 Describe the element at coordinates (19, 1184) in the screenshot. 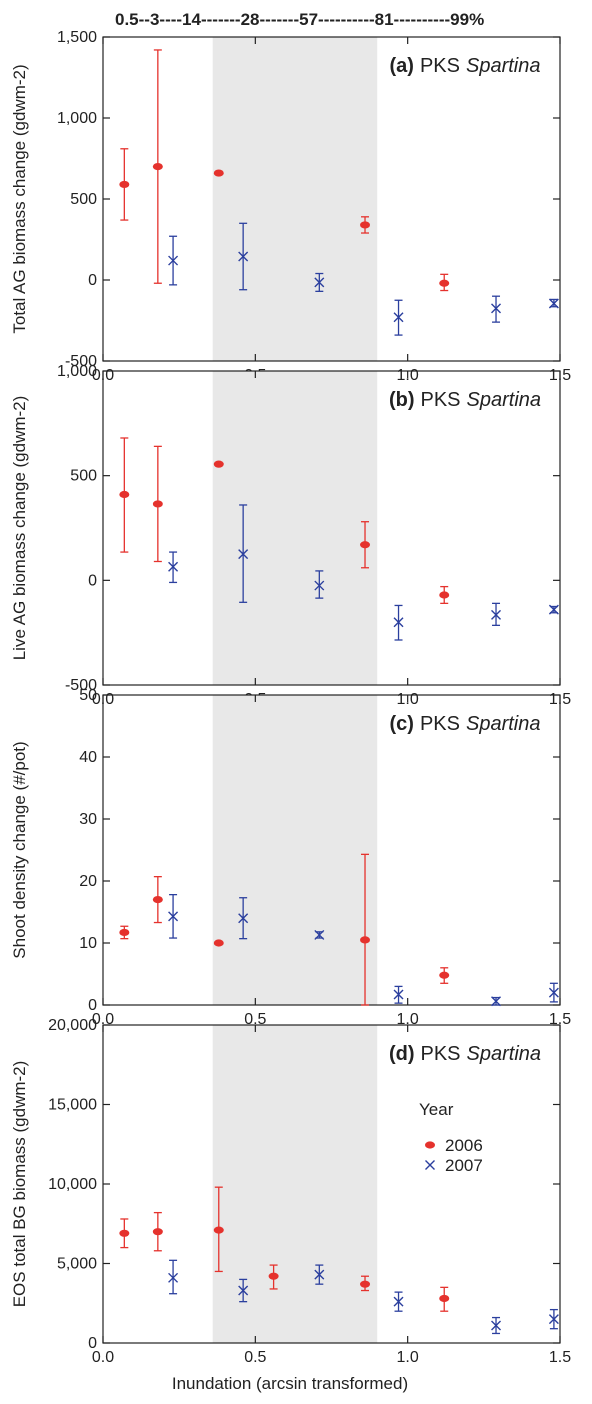

I see `y-axis-title: EOS total BG biomass (gdwm-2)` at that location.